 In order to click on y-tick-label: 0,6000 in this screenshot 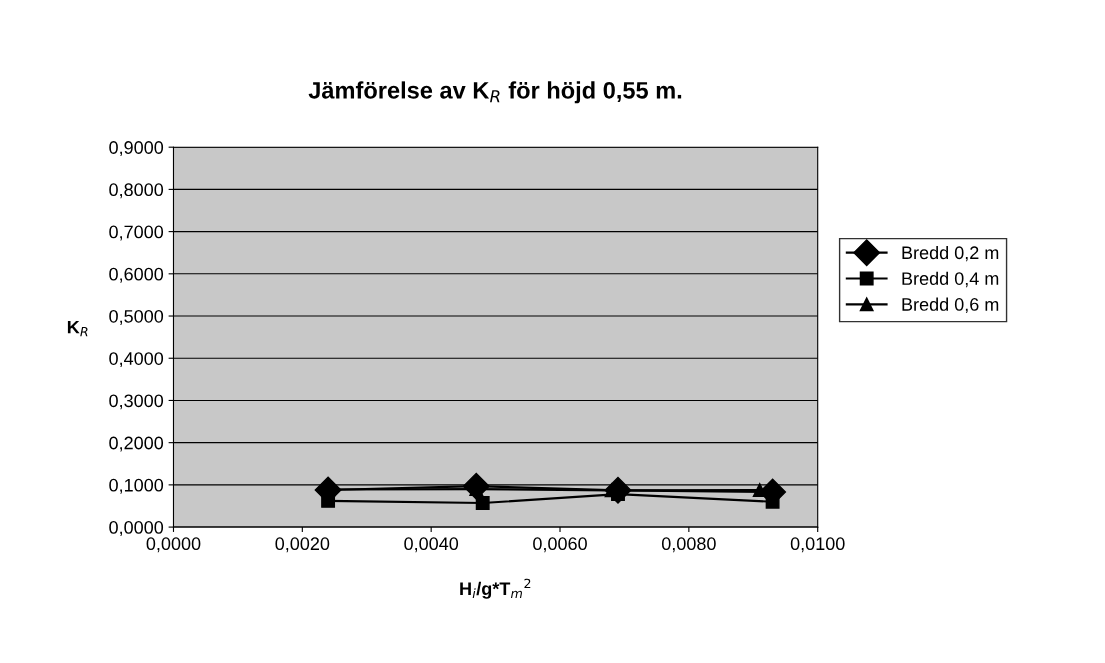, I will do `click(136, 275)`.